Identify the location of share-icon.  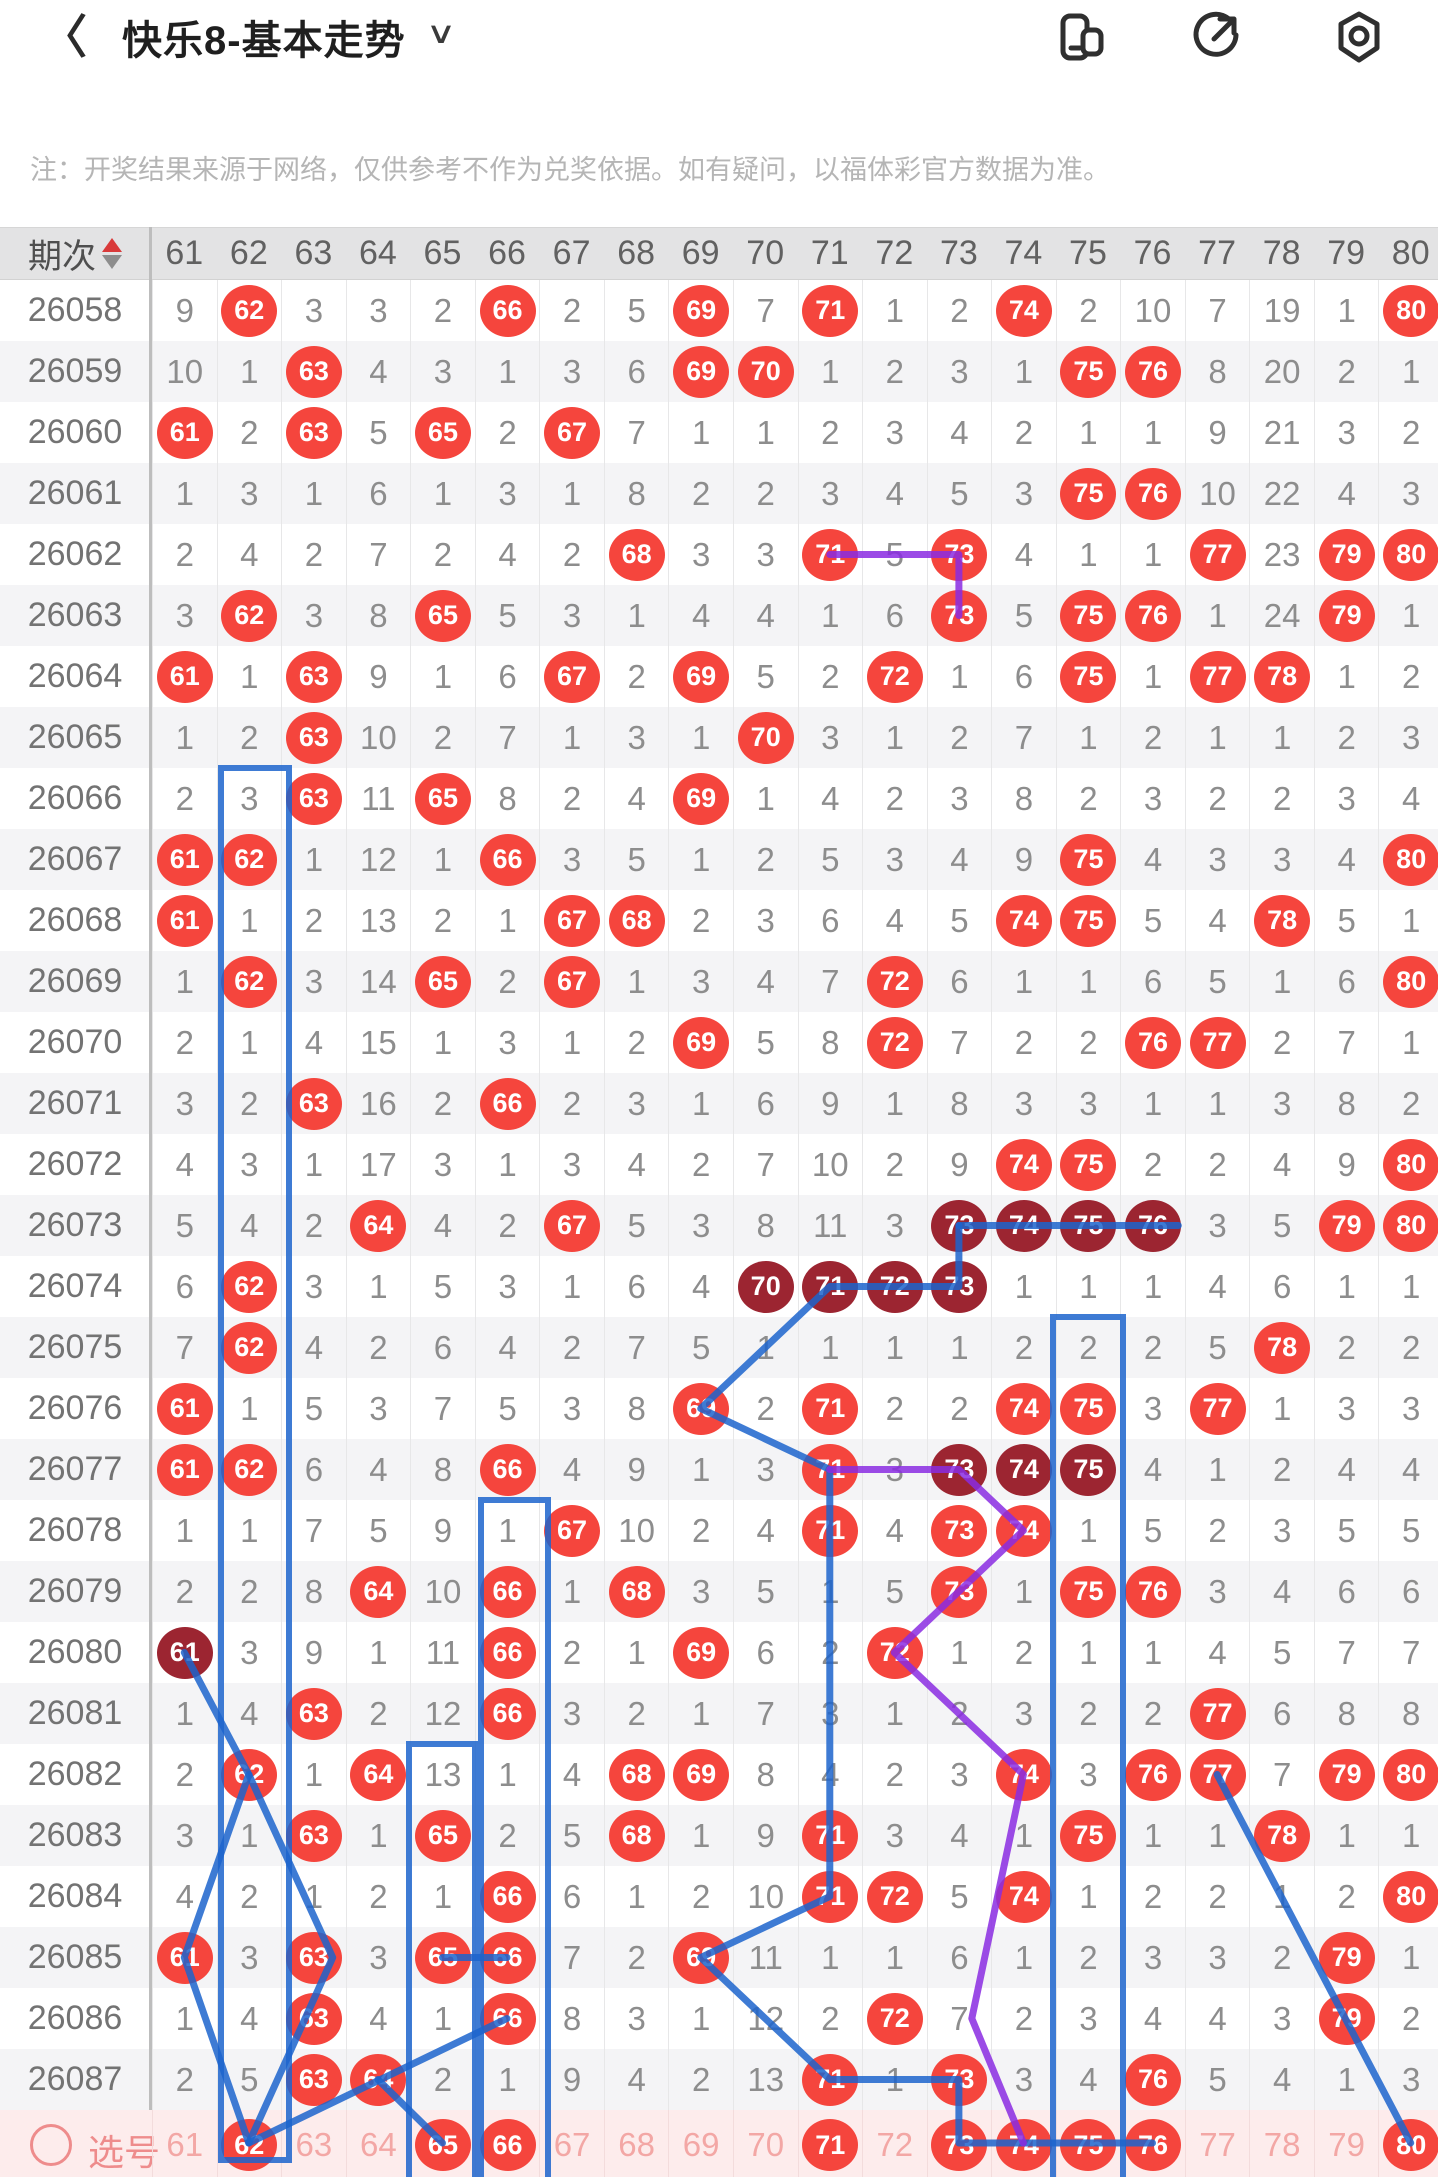
(1216, 37).